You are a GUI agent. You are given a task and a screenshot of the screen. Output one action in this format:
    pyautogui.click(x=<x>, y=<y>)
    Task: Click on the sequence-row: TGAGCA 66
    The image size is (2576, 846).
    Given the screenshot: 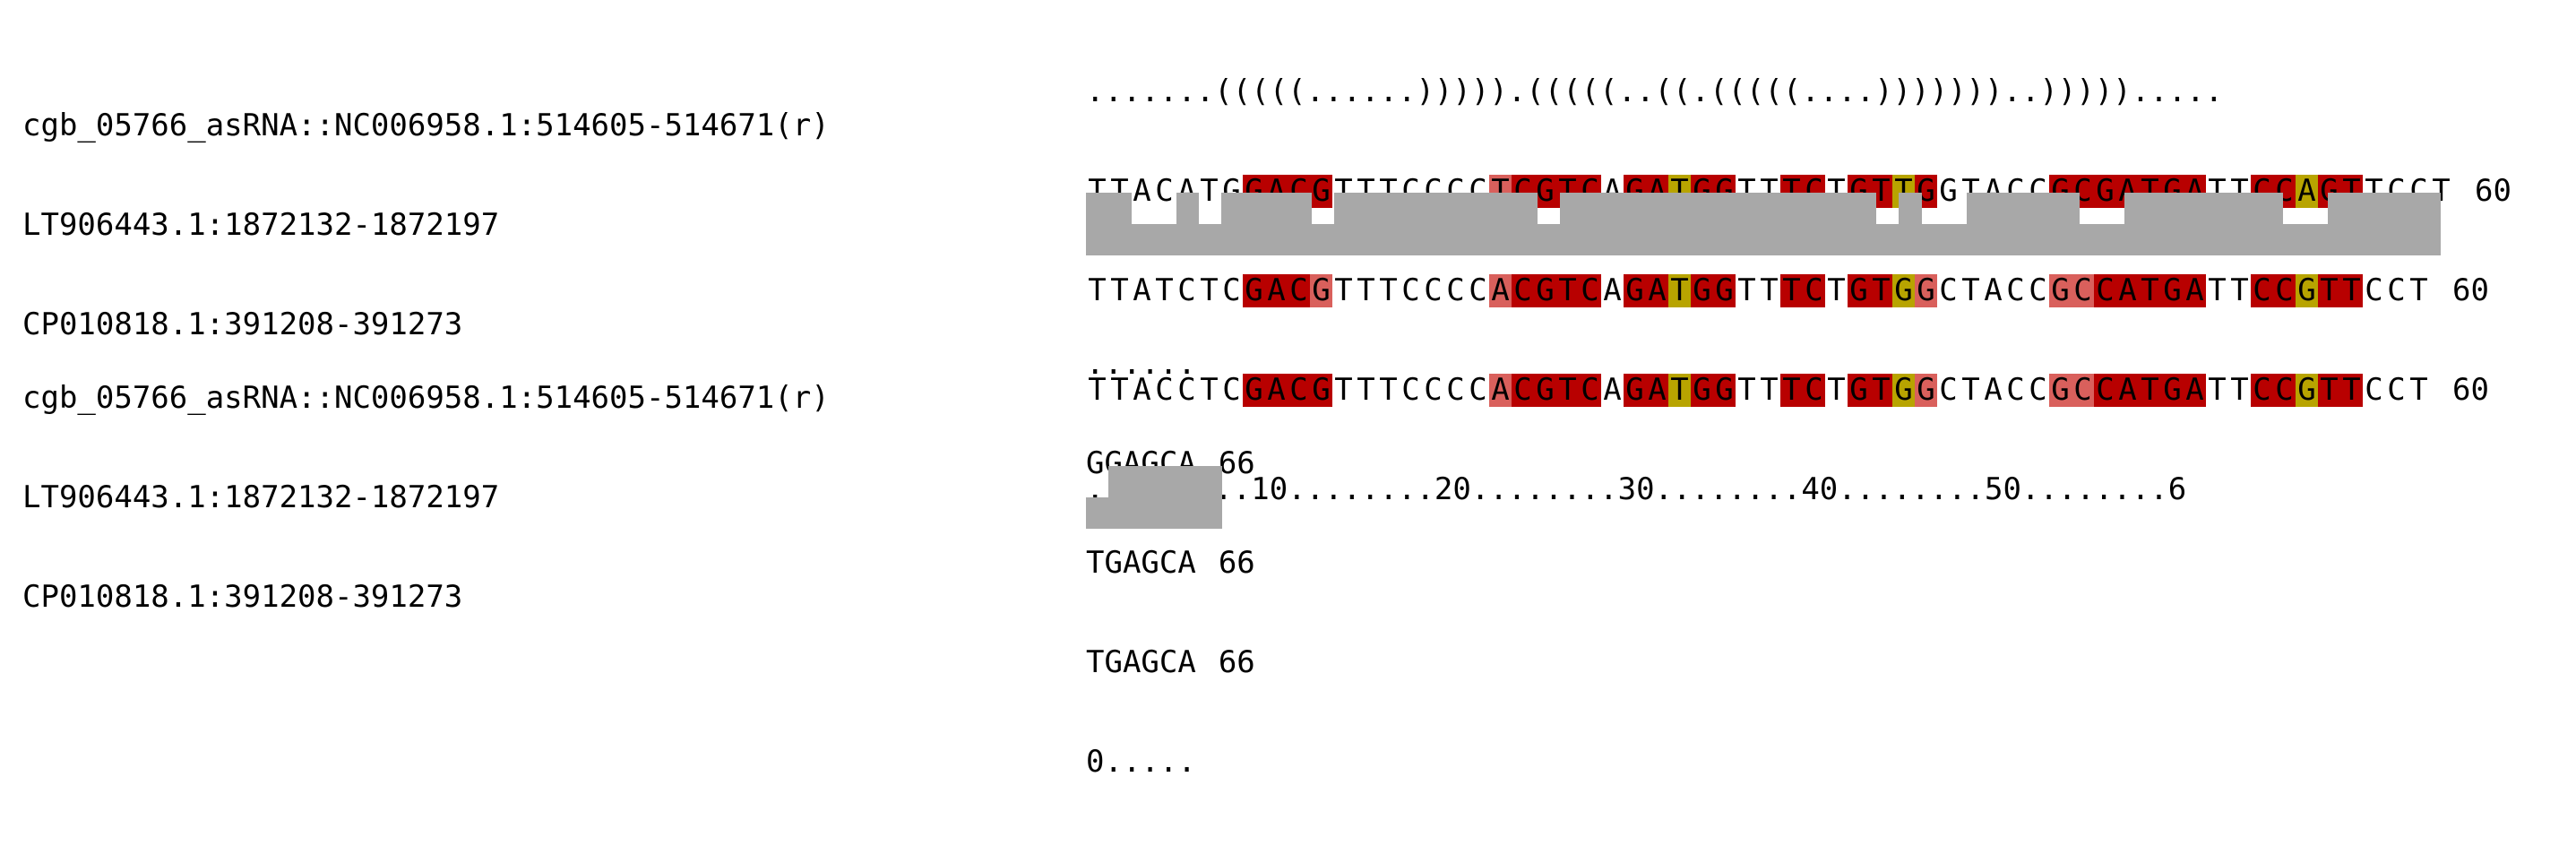 What is the action you would take?
    pyautogui.click(x=1170, y=564)
    